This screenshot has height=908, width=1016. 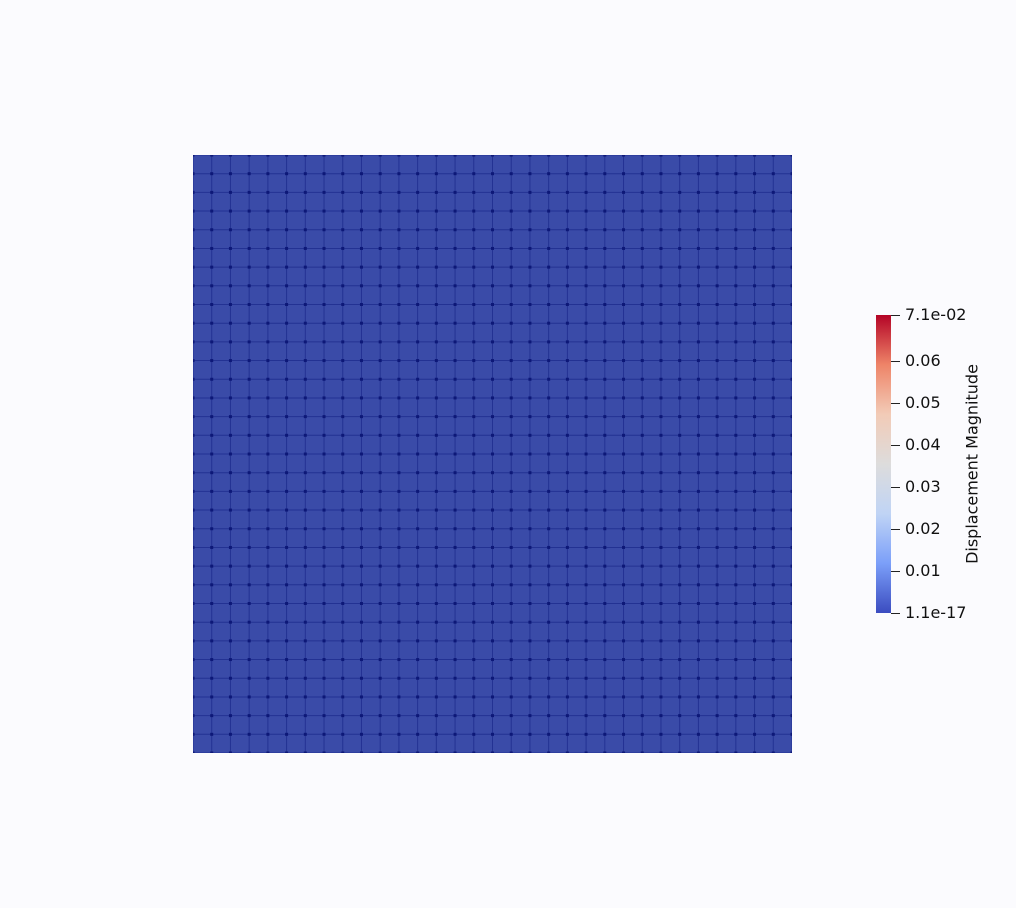 What do you see at coordinates (923, 360) in the screenshot?
I see `colorbar-tick-label: 0.06` at bounding box center [923, 360].